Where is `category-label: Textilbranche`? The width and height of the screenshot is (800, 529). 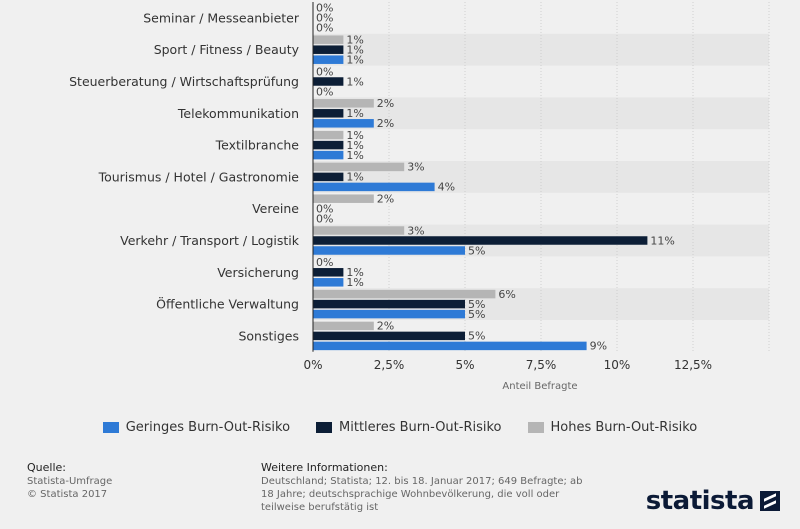
category-label: Textilbranche is located at coordinates (257, 145).